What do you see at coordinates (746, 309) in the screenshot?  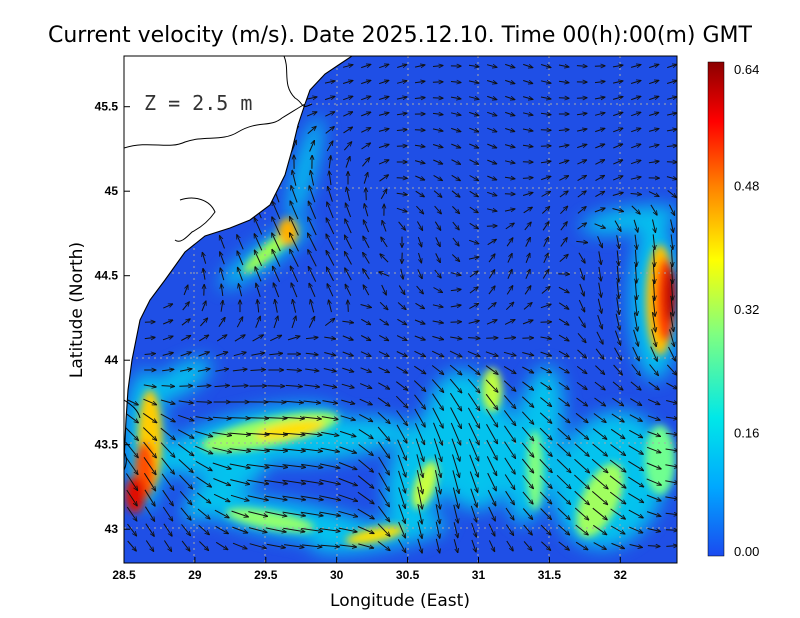 I see `colorbar-tick-label: 0.32` at bounding box center [746, 309].